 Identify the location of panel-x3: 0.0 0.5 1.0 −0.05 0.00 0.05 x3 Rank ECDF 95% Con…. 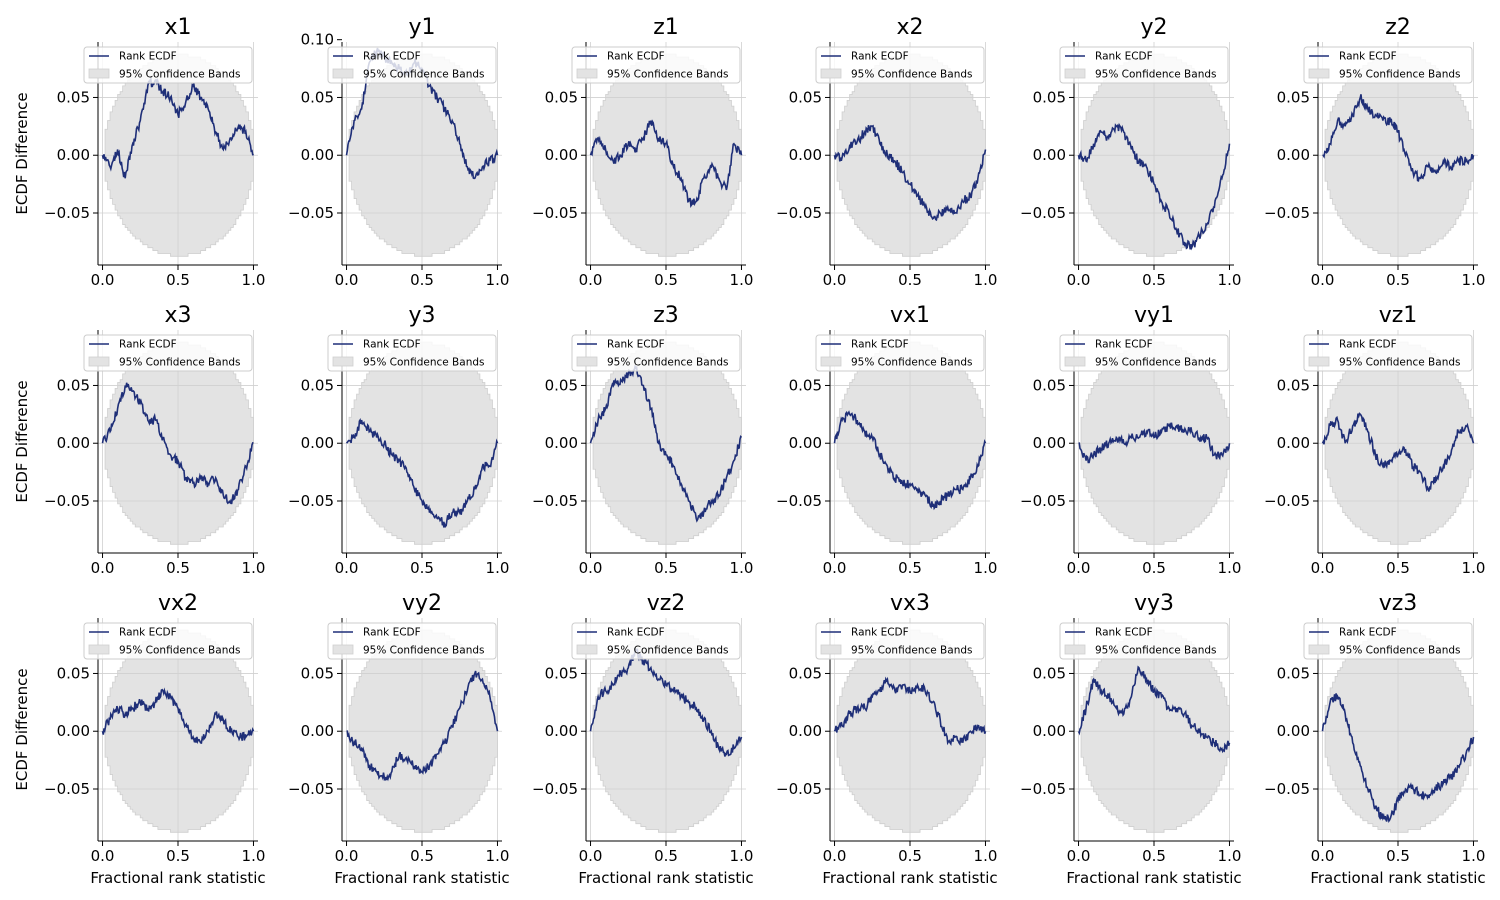
(139, 440).